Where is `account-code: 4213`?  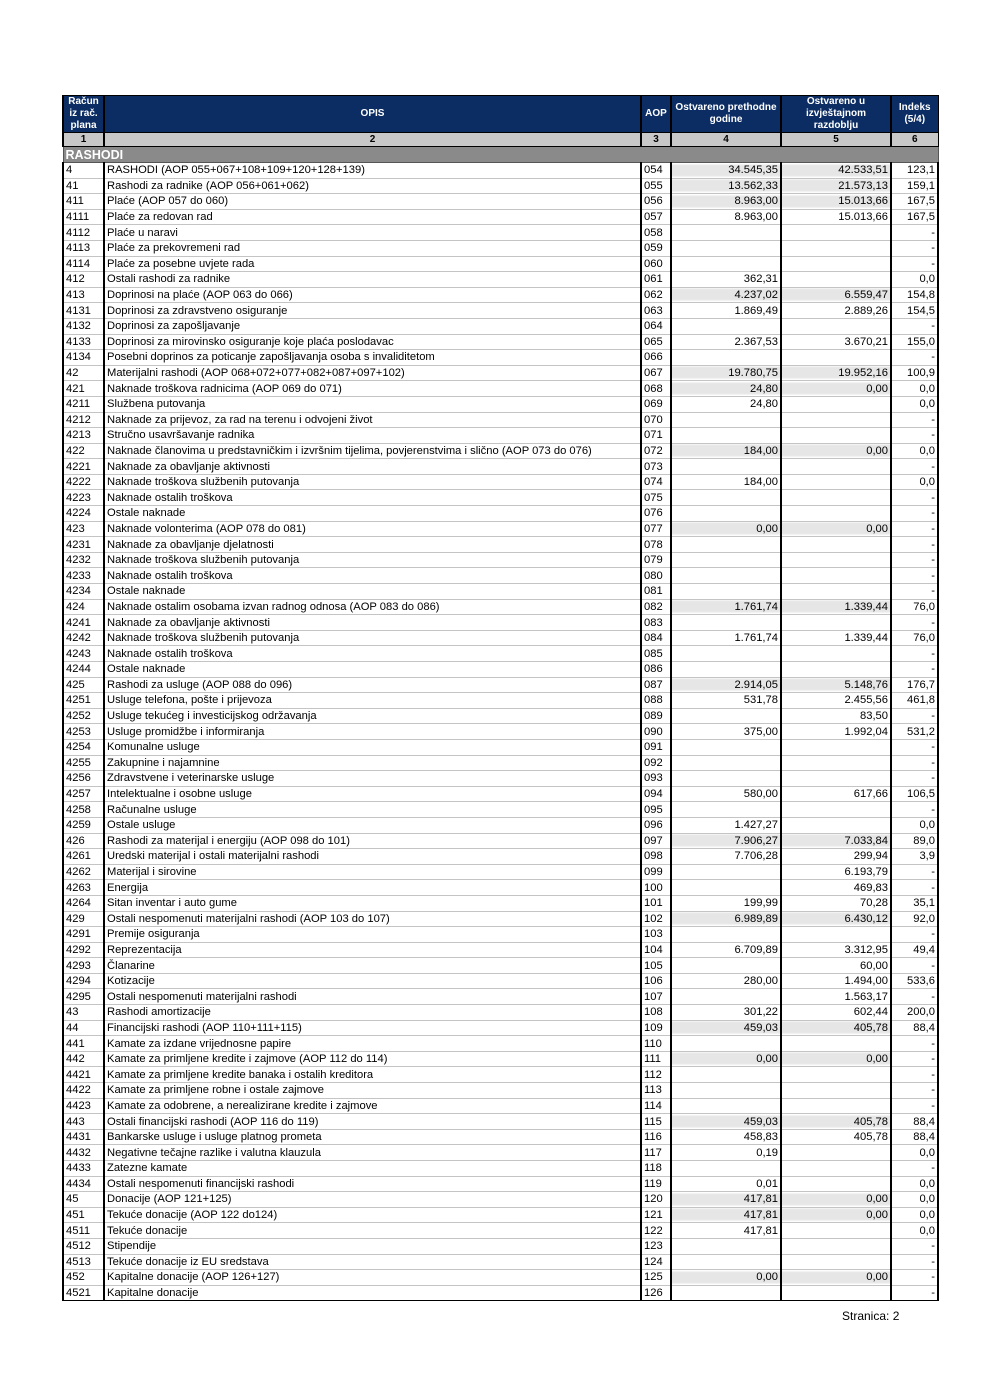 account-code: 4213 is located at coordinates (83, 435).